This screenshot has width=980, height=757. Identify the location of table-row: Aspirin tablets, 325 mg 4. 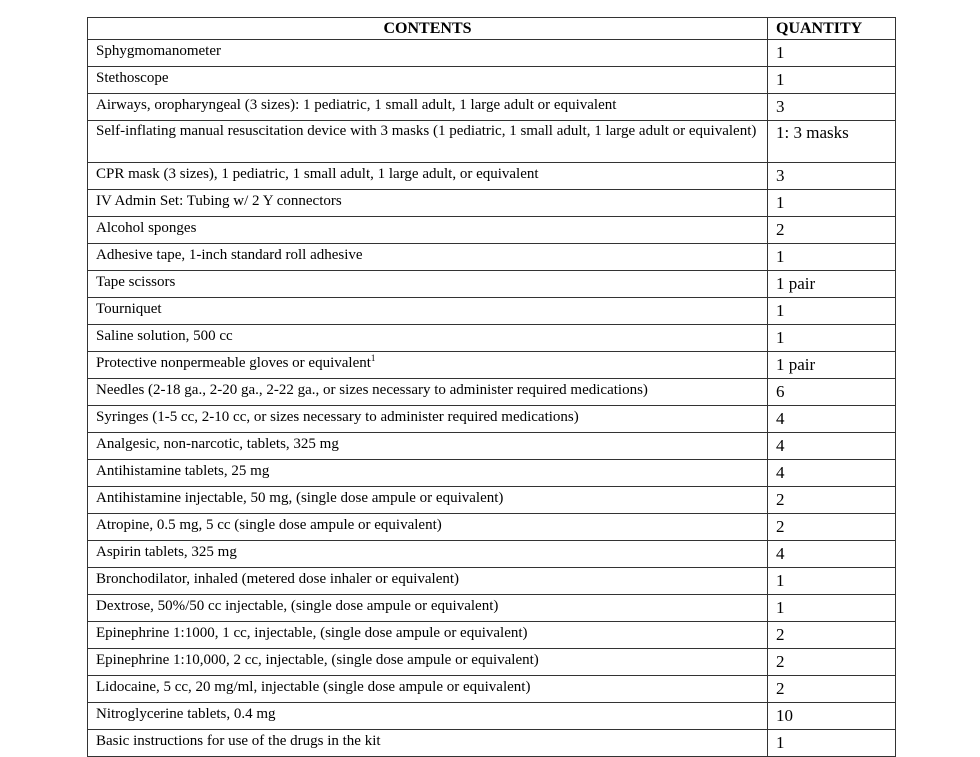
(491, 554).